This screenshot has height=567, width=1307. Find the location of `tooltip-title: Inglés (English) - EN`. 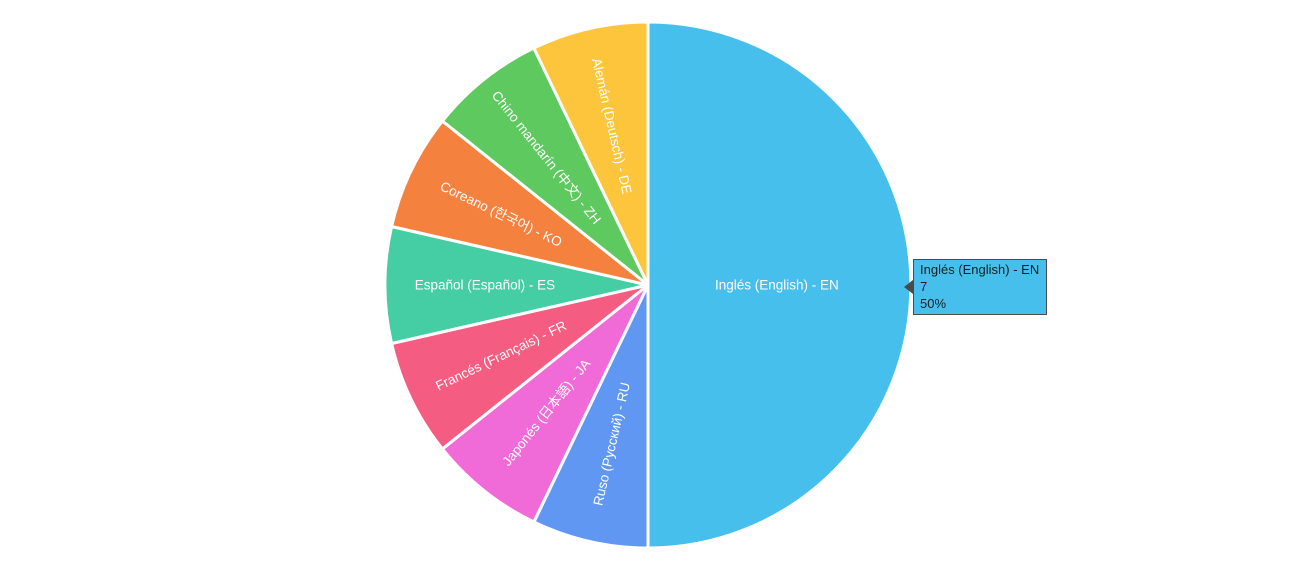

tooltip-title: Inglés (English) - EN is located at coordinates (980, 269).